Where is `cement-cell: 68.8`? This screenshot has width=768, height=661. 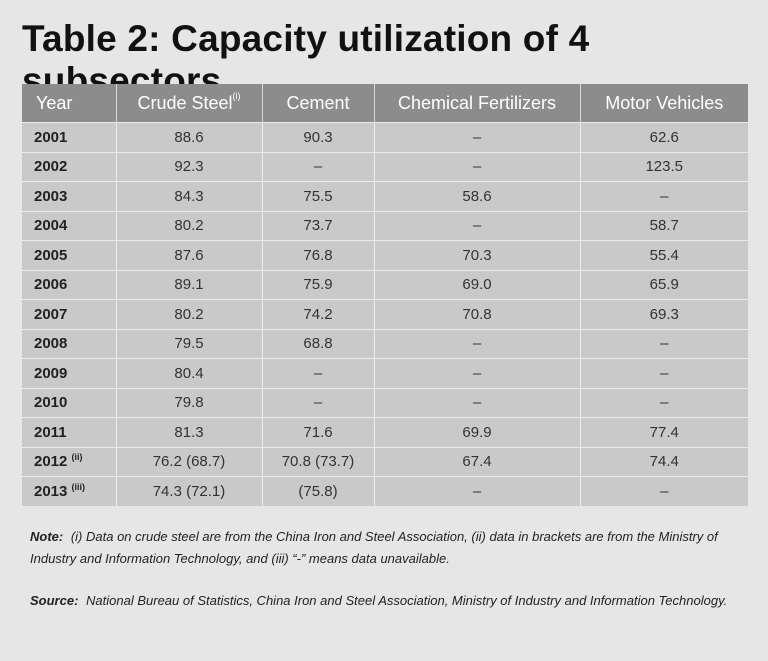 cement-cell: 68.8 is located at coordinates (318, 343).